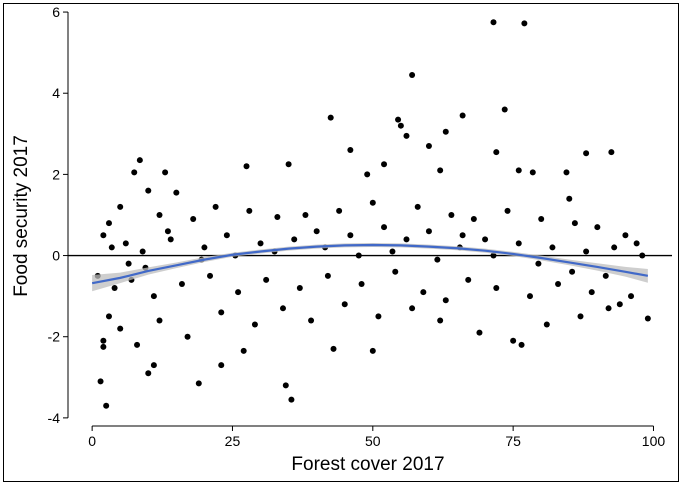 This screenshot has height=490, width=682. What do you see at coordinates (56, 93) in the screenshot?
I see `y-tick-label: 4` at bounding box center [56, 93].